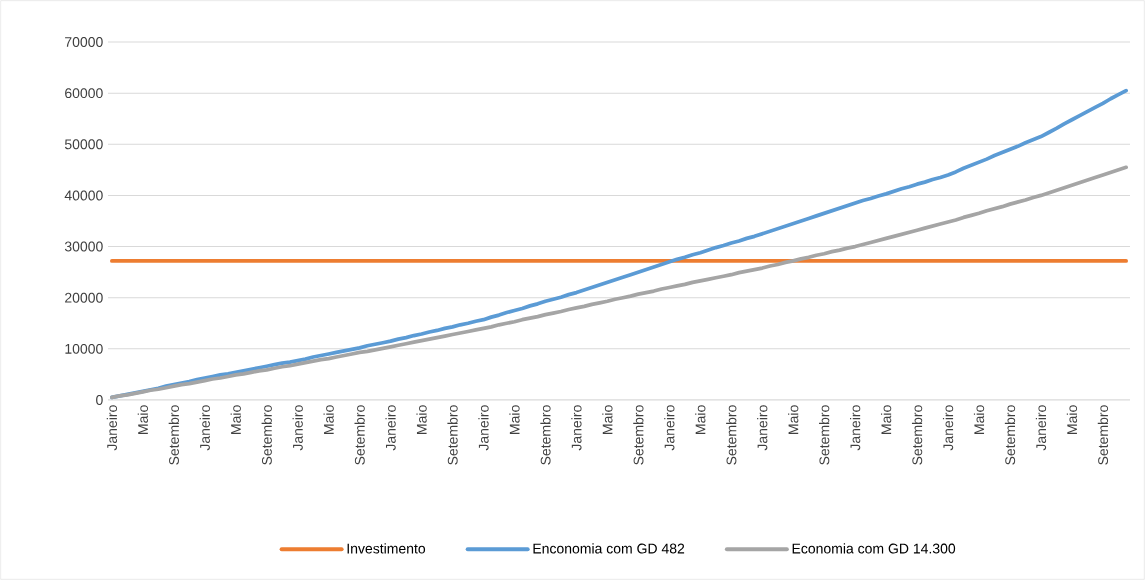 Image resolution: width=1145 pixels, height=580 pixels. I want to click on y-tick-label: 40000, so click(83, 195).